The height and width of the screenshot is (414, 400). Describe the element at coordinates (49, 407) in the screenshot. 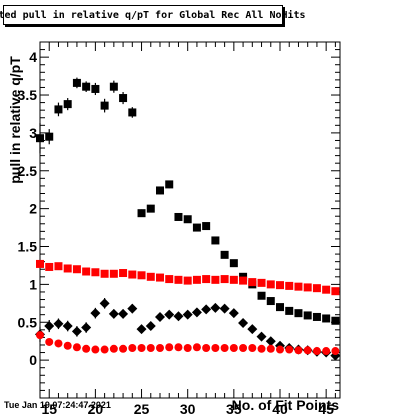

I see `x-tick-label: 15` at that location.